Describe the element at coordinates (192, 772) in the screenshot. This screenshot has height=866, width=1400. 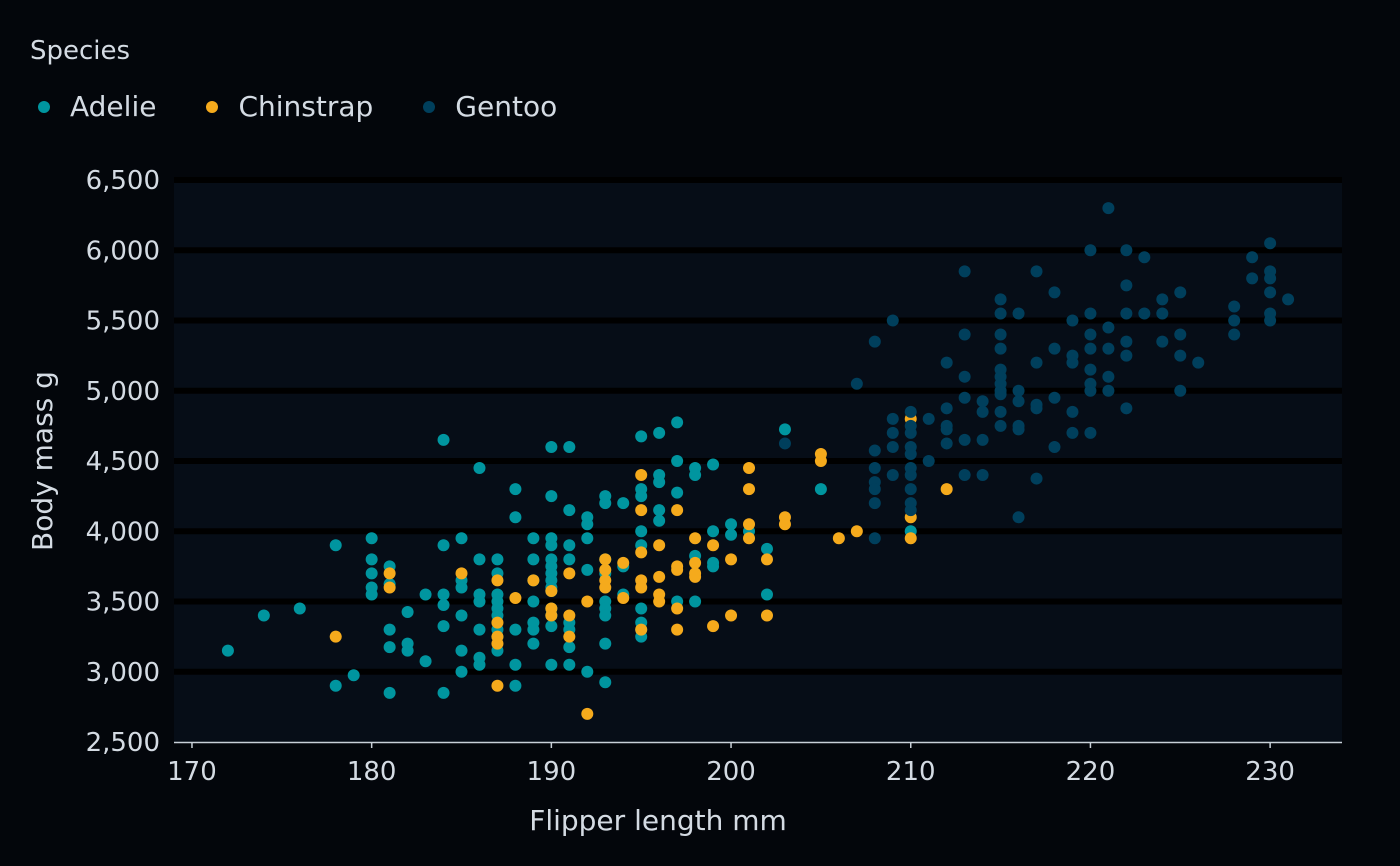
I see `x-tick-label: 170` at that location.